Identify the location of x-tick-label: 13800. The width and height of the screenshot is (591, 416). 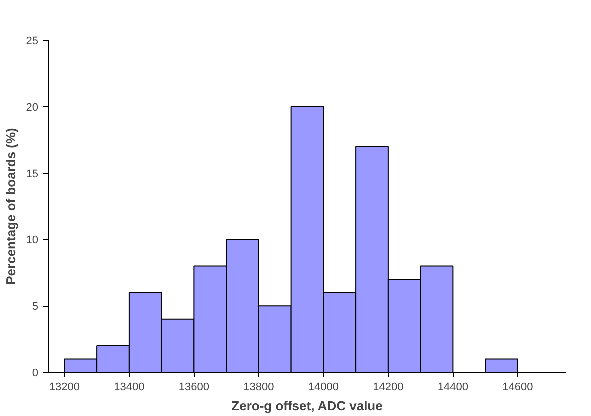
(259, 388).